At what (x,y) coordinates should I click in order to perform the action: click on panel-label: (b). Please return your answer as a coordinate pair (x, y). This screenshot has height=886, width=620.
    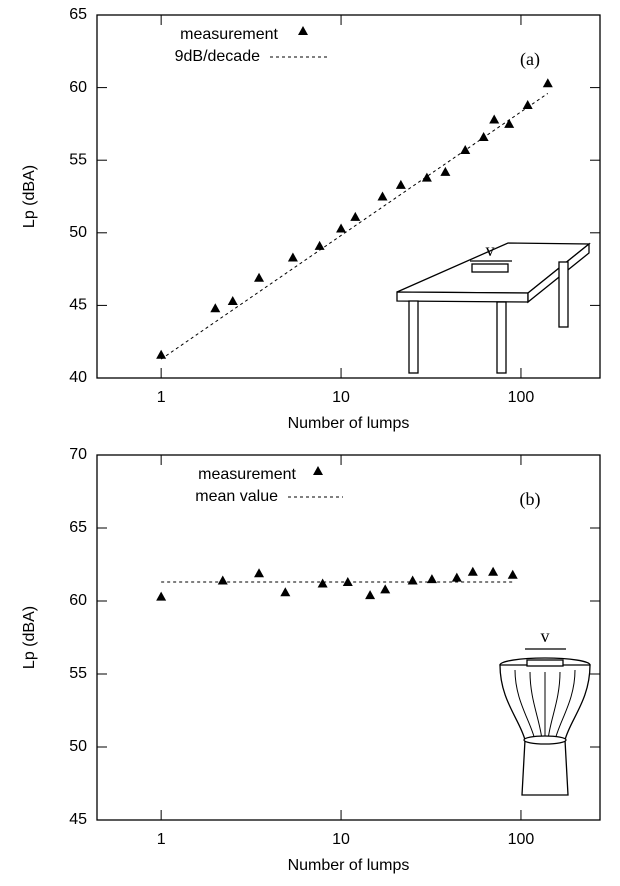
    Looking at the image, I should click on (530, 499).